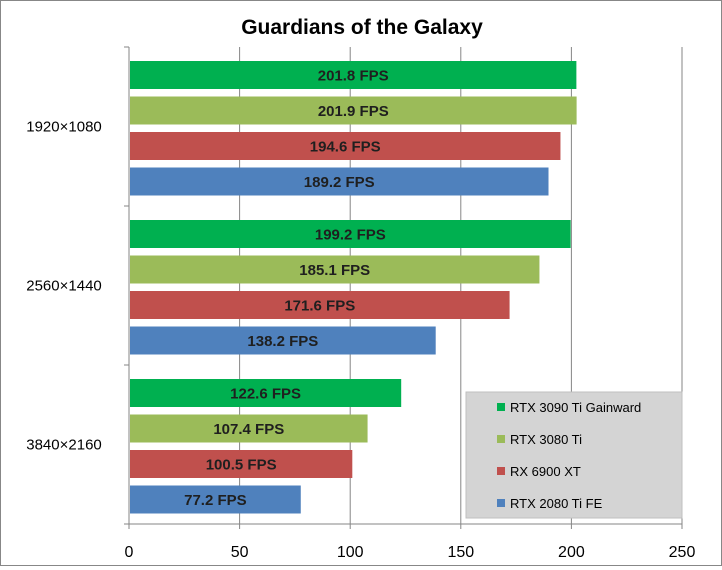 The image size is (722, 570). What do you see at coordinates (362, 27) in the screenshot?
I see `chart-title: Guardians of the Galaxy` at bounding box center [362, 27].